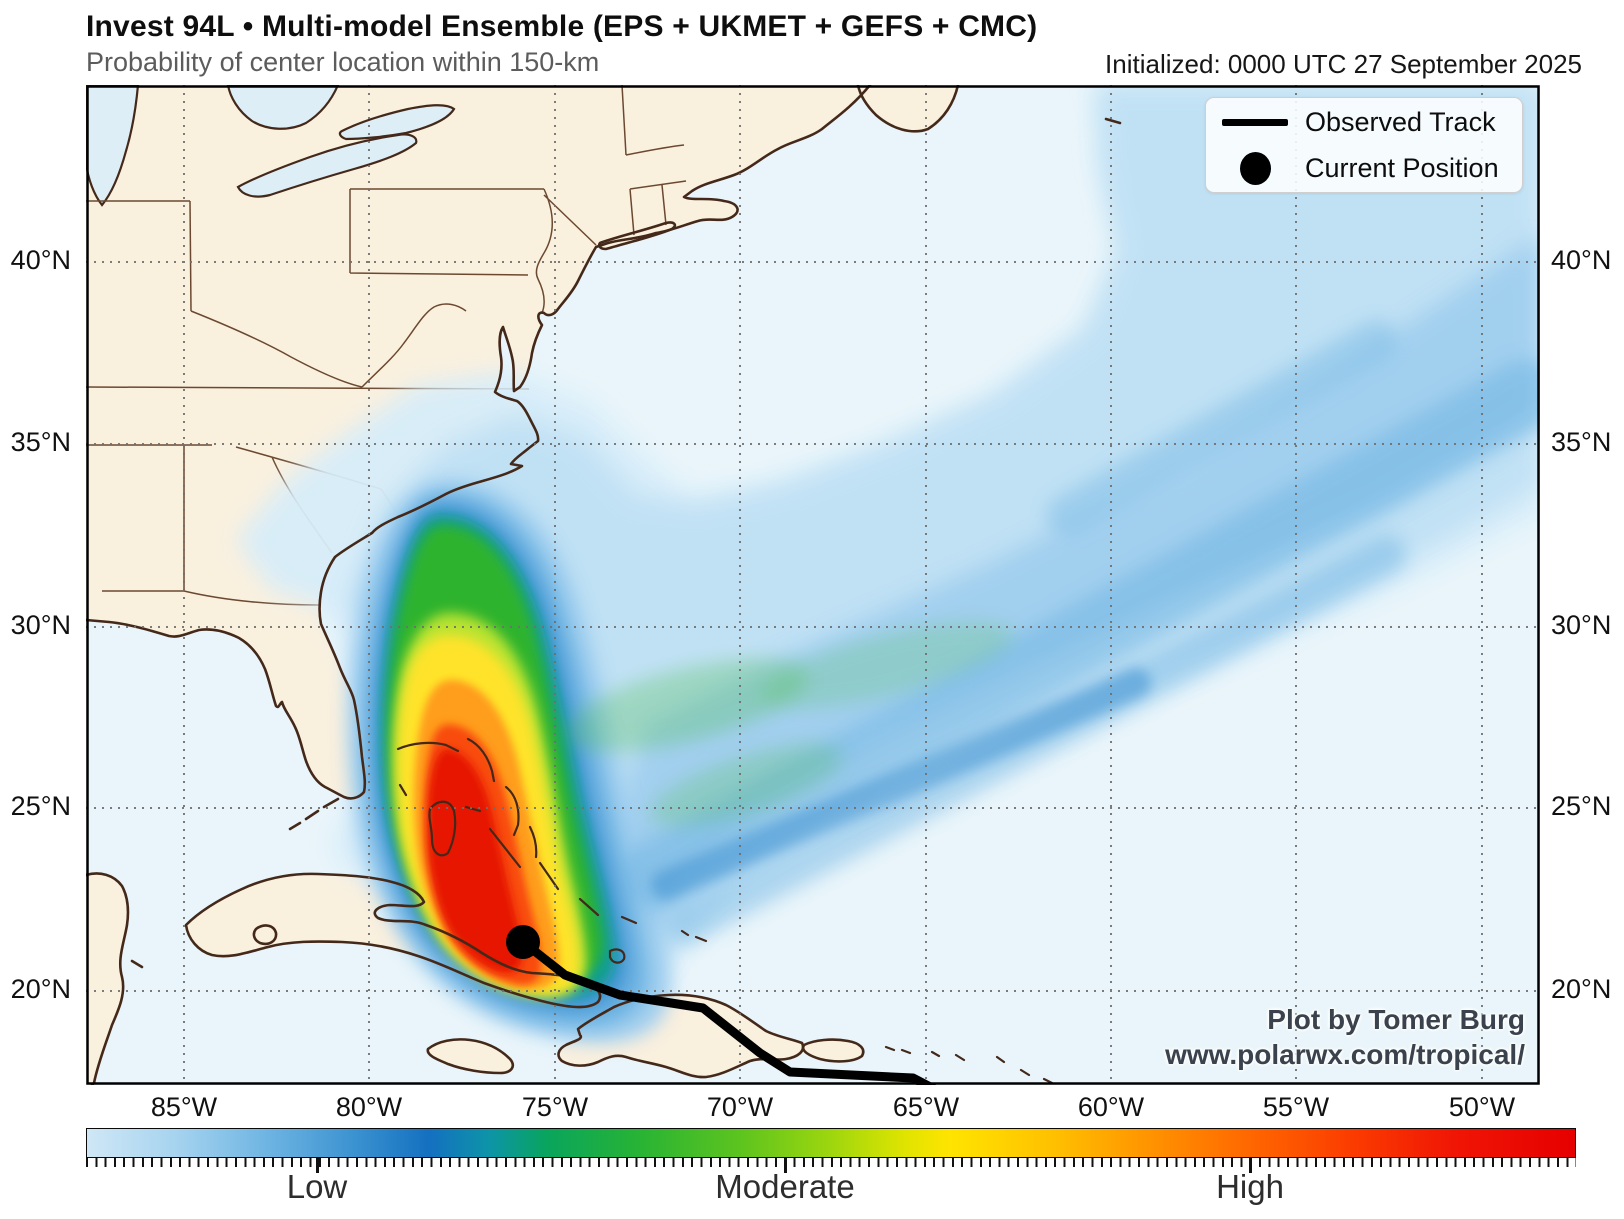 The width and height of the screenshot is (1624, 1219). Describe the element at coordinates (265, 934) in the screenshot. I see `isle-of-youth` at that location.